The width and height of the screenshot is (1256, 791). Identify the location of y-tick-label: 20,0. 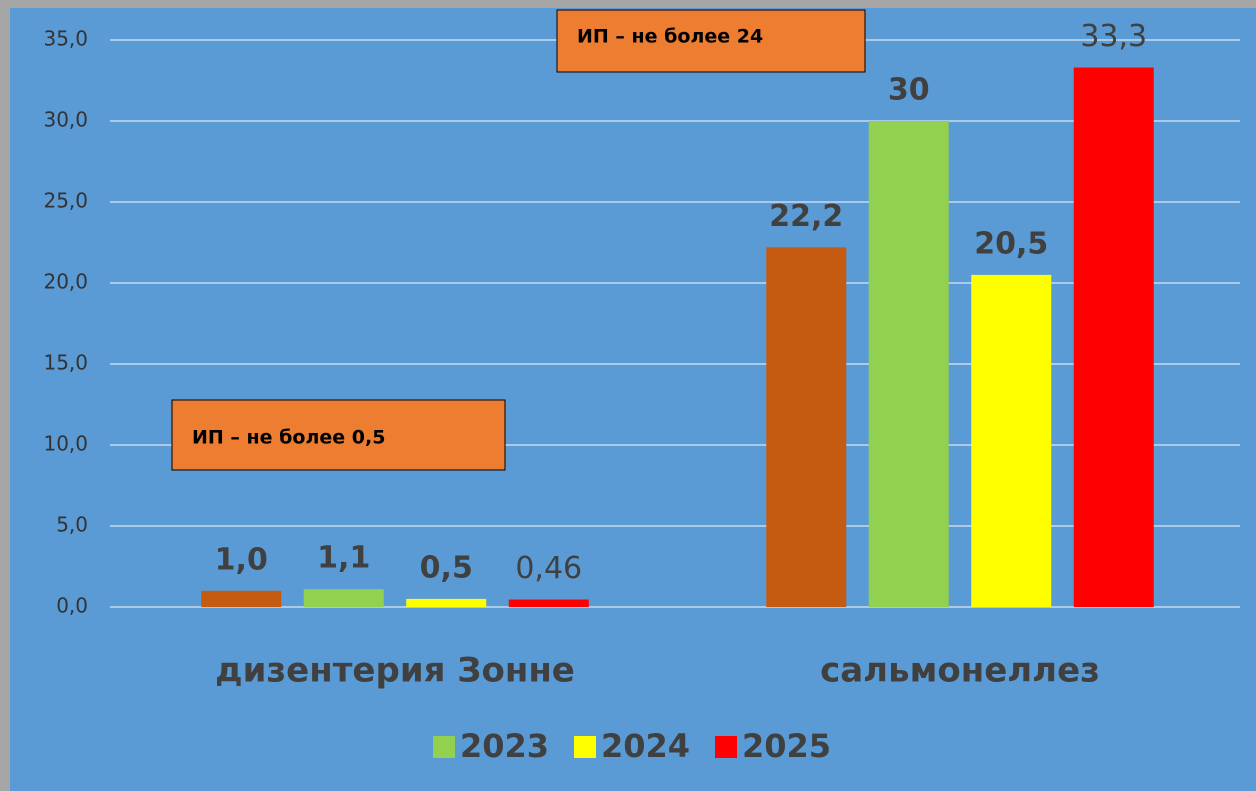
(65, 282).